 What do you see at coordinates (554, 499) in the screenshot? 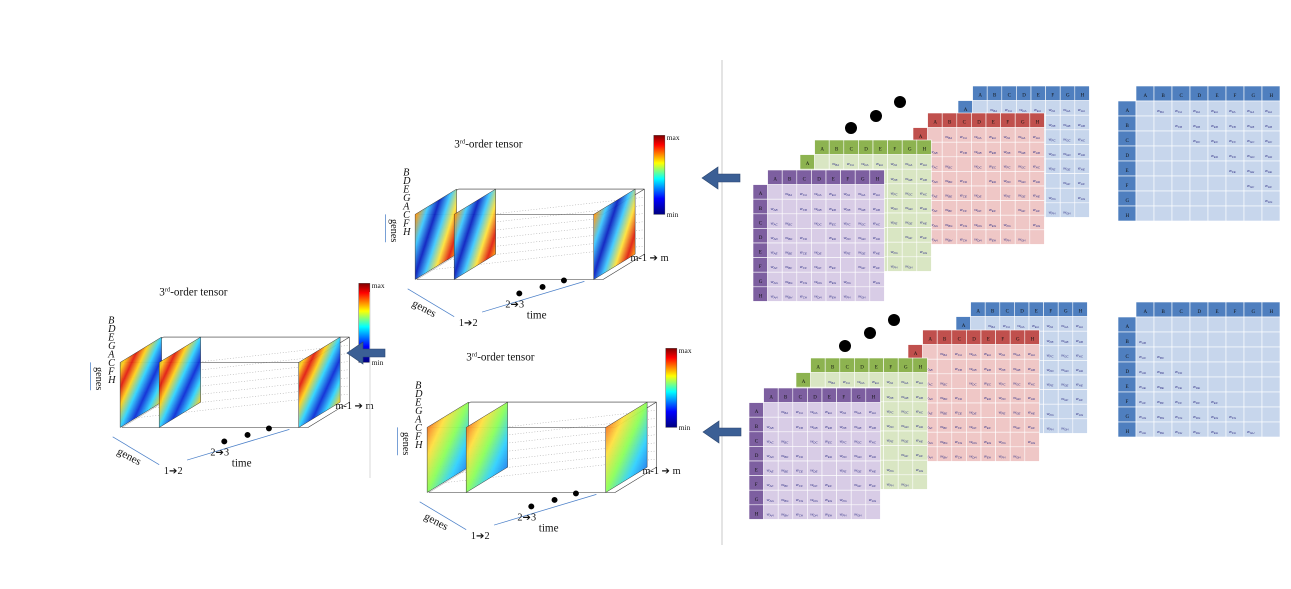
I see `time-dot` at bounding box center [554, 499].